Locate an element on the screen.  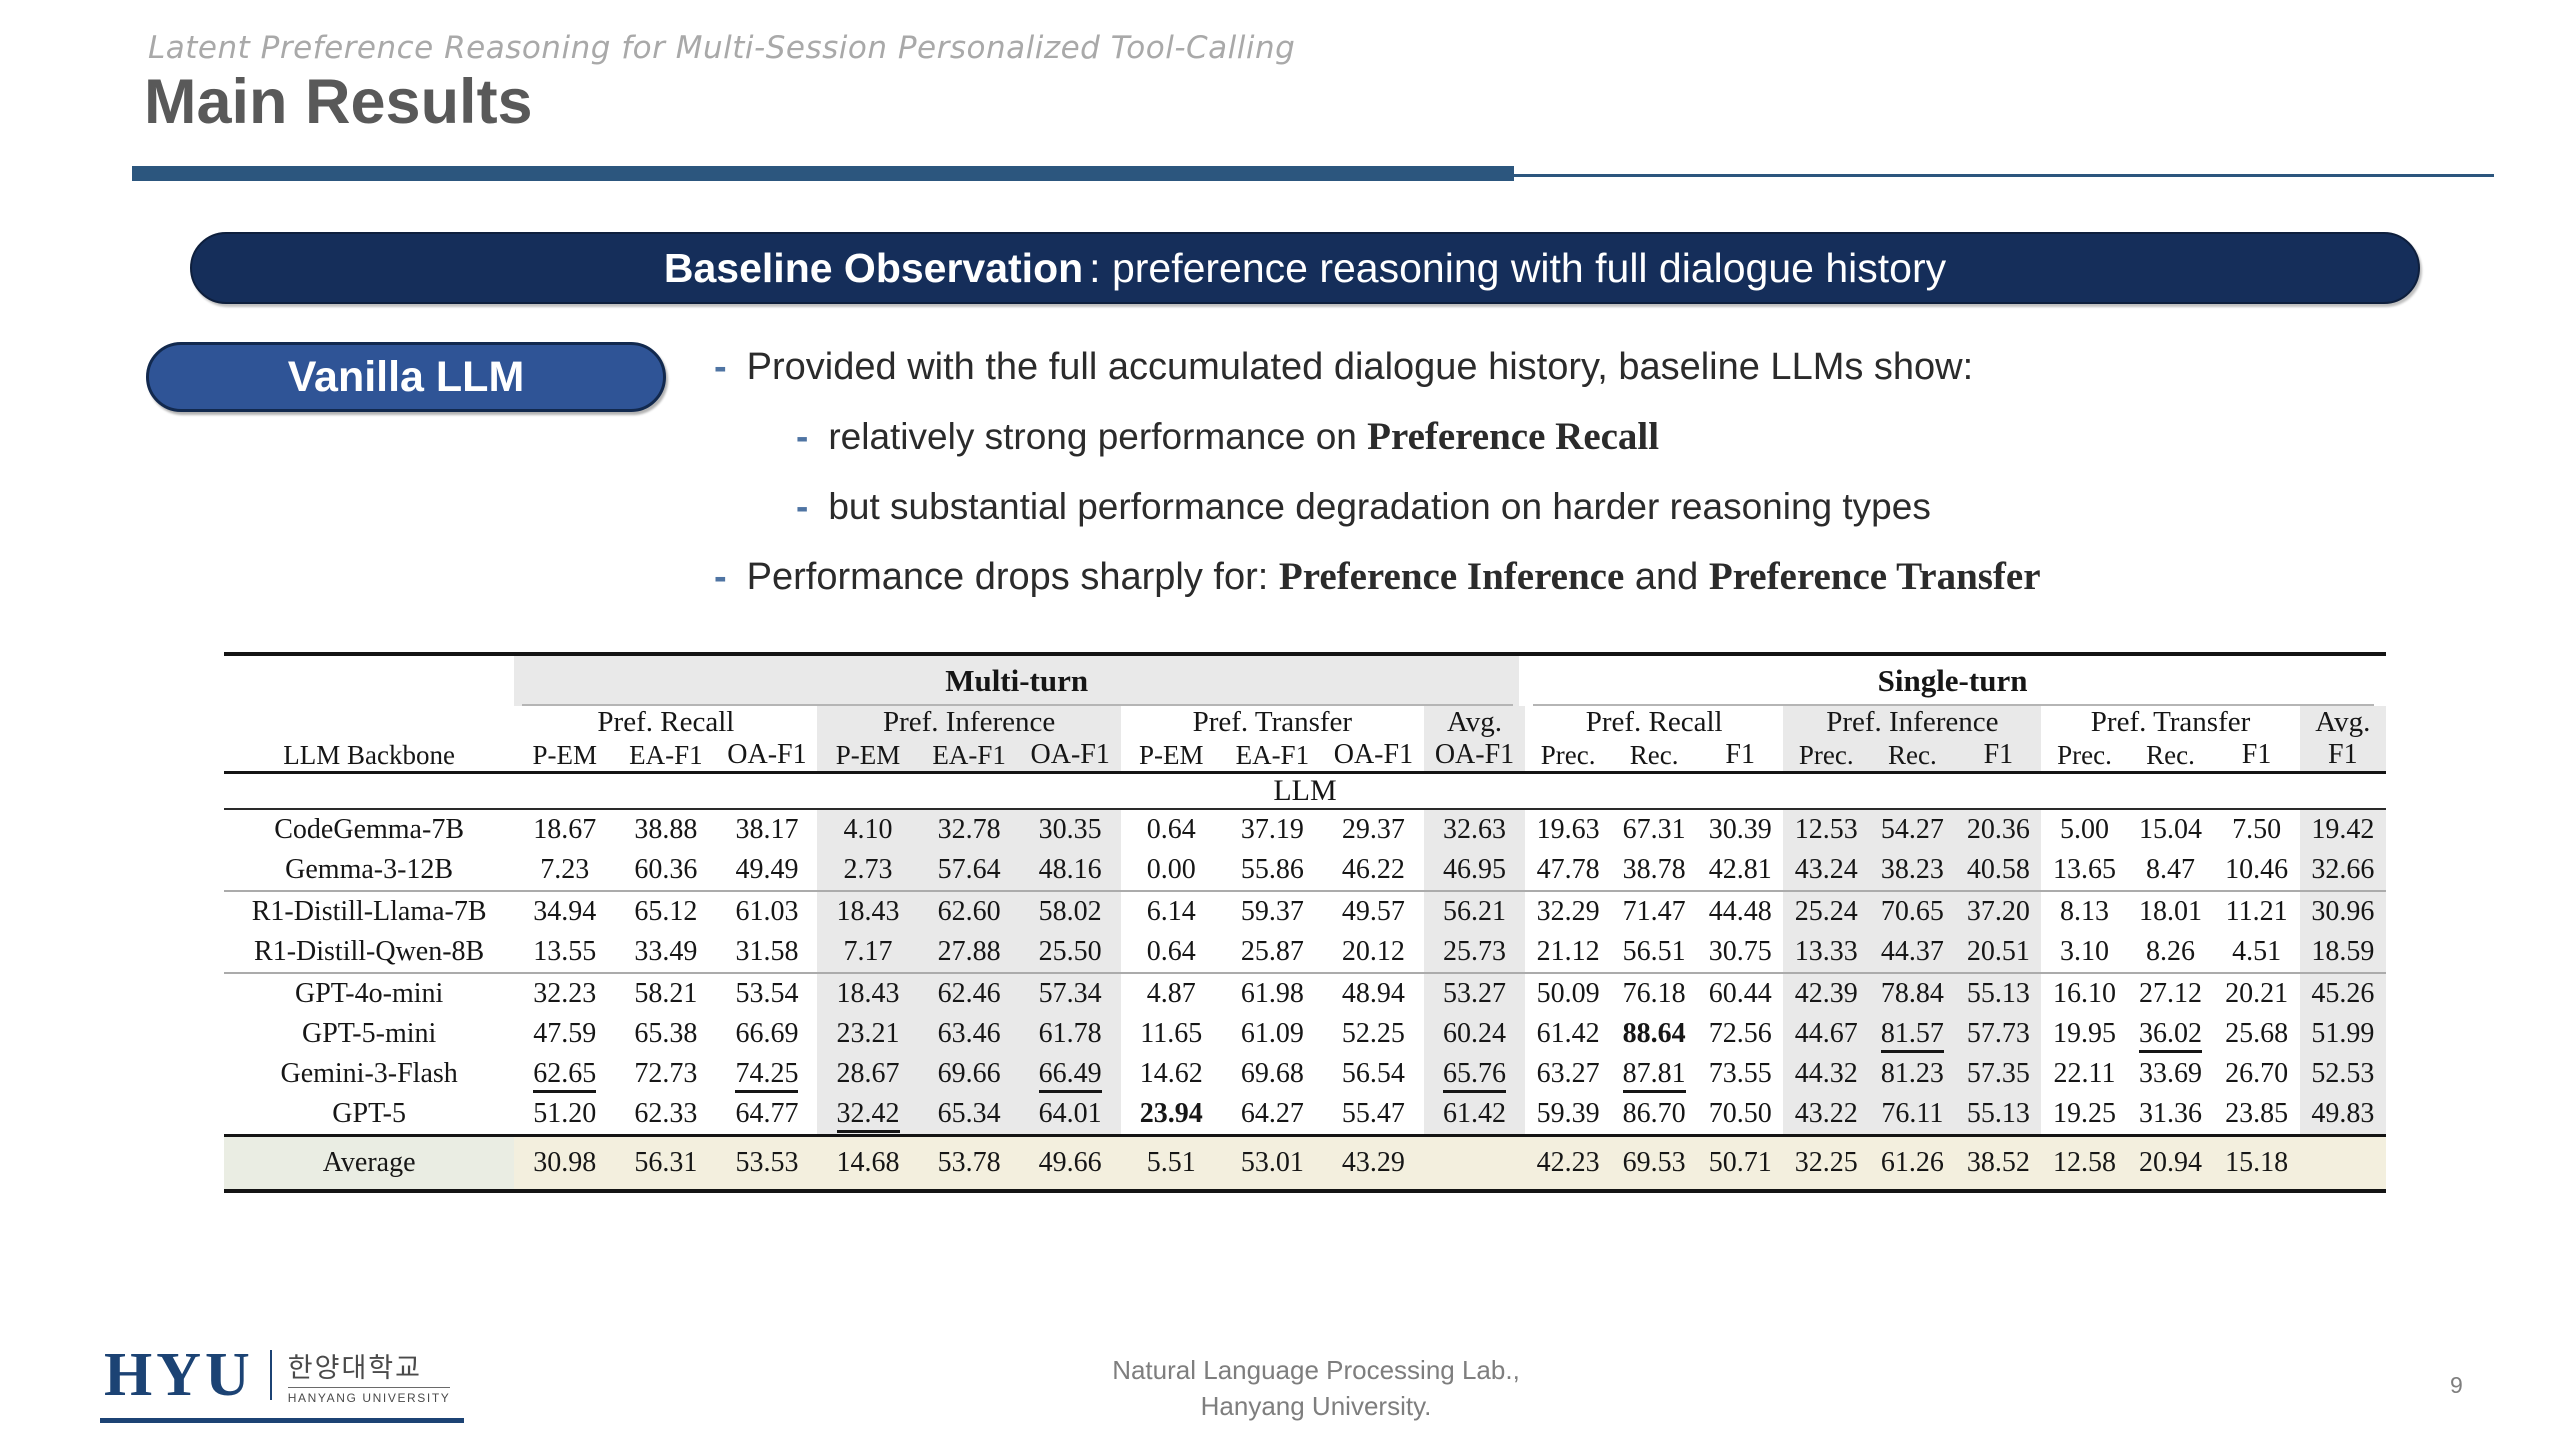
value-cell: 64.27 is located at coordinates (1272, 1115).